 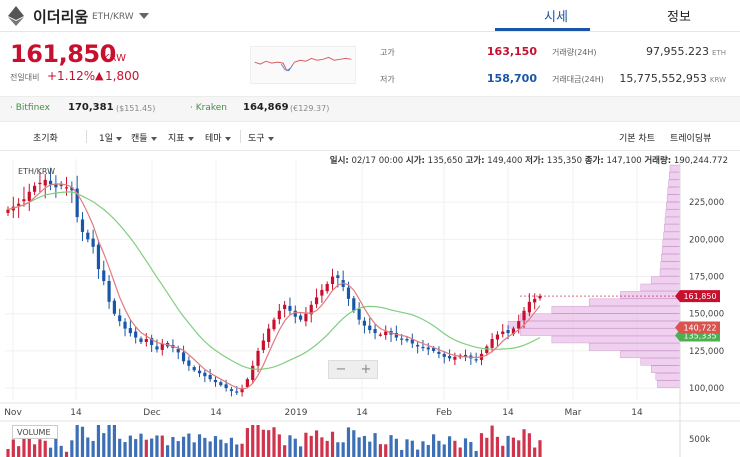 I want to click on change-amount: 1,800, so click(x=122, y=76).